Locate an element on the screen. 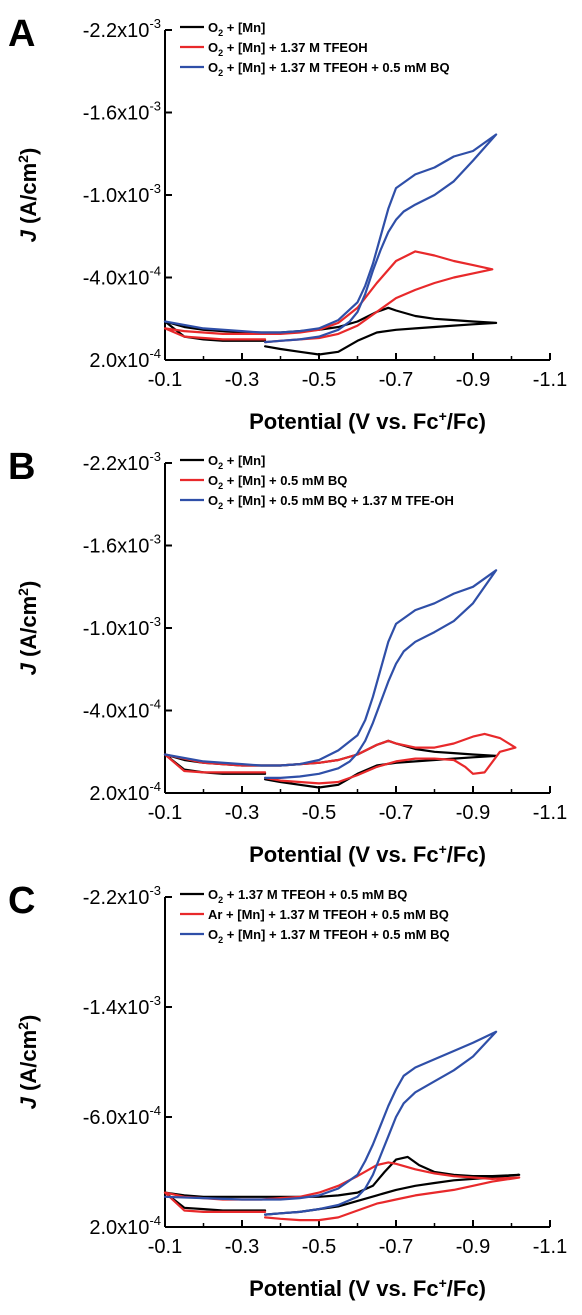  panel-letter: C is located at coordinates (21, 901).